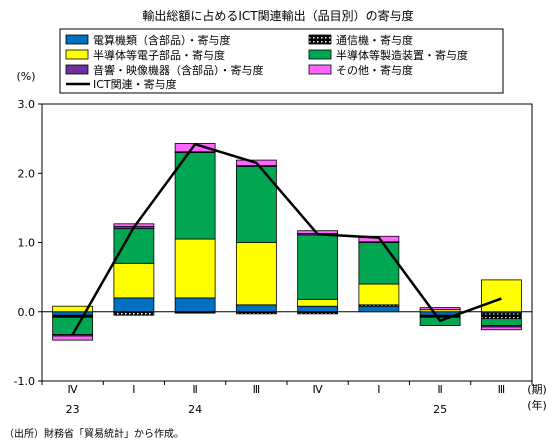 This screenshot has width=557, height=446. Describe the element at coordinates (73, 409) in the screenshot. I see `year-label: 23` at that location.